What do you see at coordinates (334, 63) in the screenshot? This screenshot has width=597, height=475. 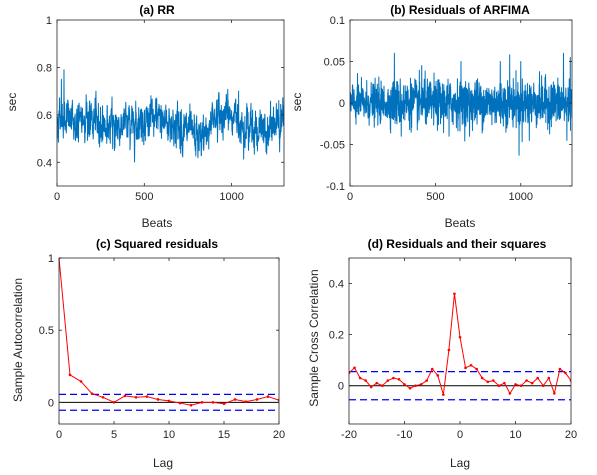 I see `panel-b-ytick-label: 0.05` at bounding box center [334, 63].